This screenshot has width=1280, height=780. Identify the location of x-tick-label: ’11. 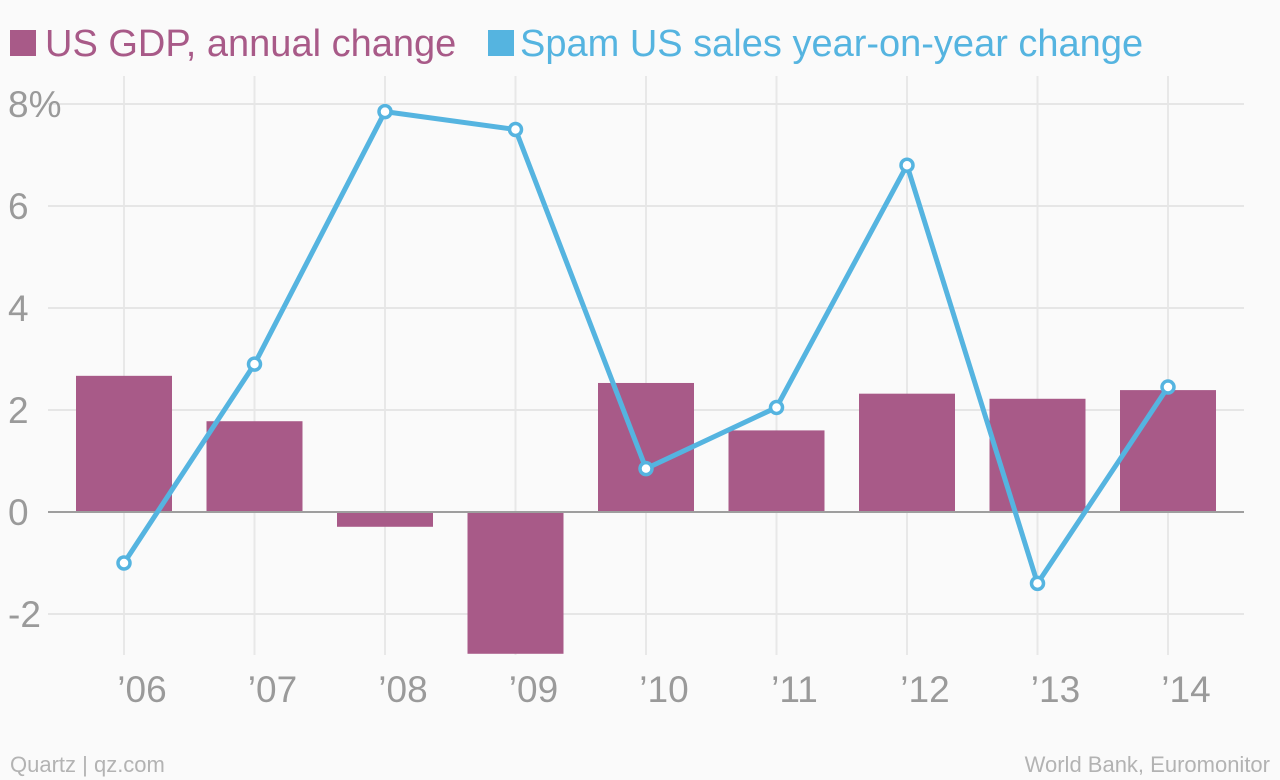
(794, 689).